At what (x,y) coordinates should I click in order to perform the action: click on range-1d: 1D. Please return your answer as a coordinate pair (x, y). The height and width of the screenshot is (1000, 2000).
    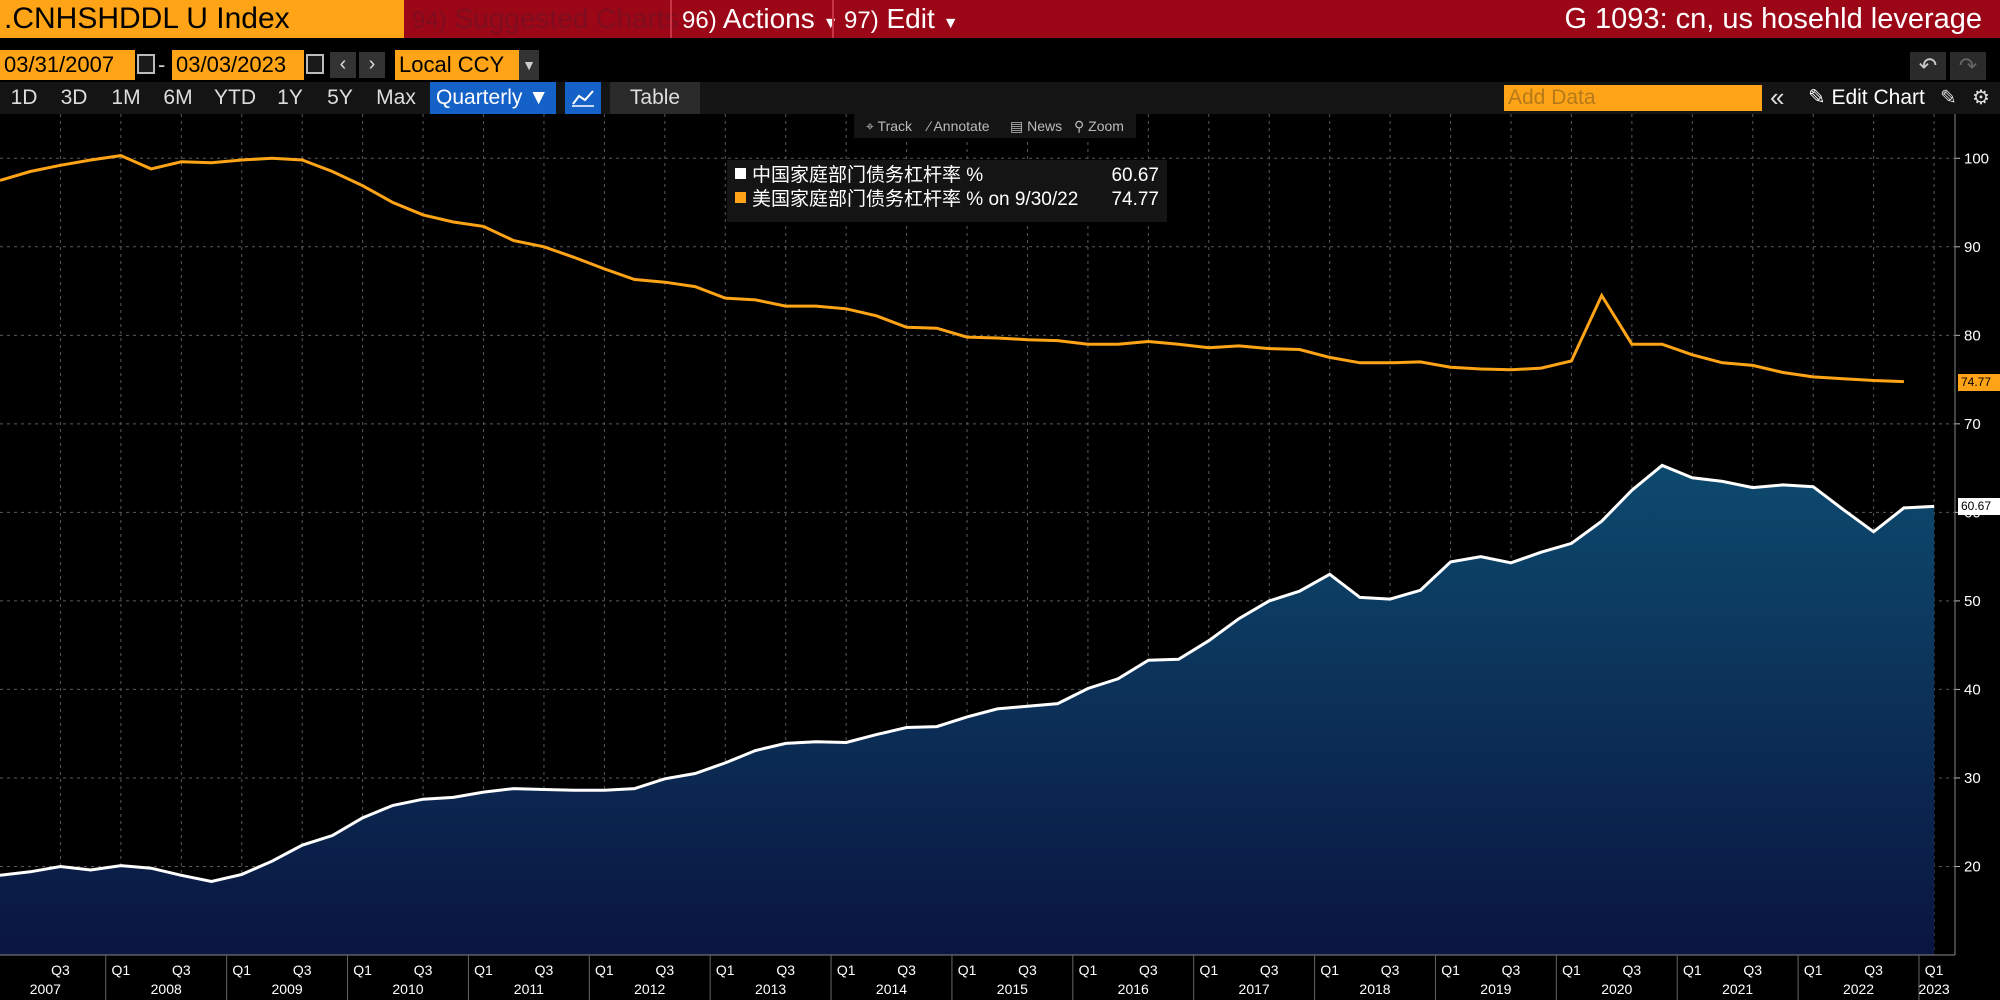
    Looking at the image, I should click on (24, 97).